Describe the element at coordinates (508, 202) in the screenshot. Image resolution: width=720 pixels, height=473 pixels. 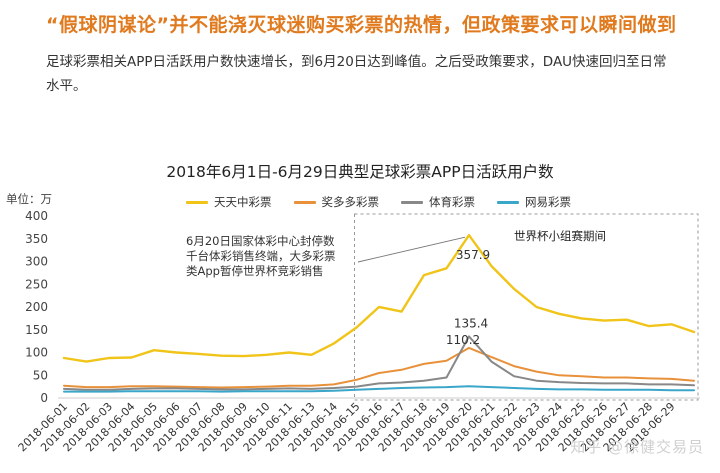
I see `legend-swatch-wangyi` at that location.